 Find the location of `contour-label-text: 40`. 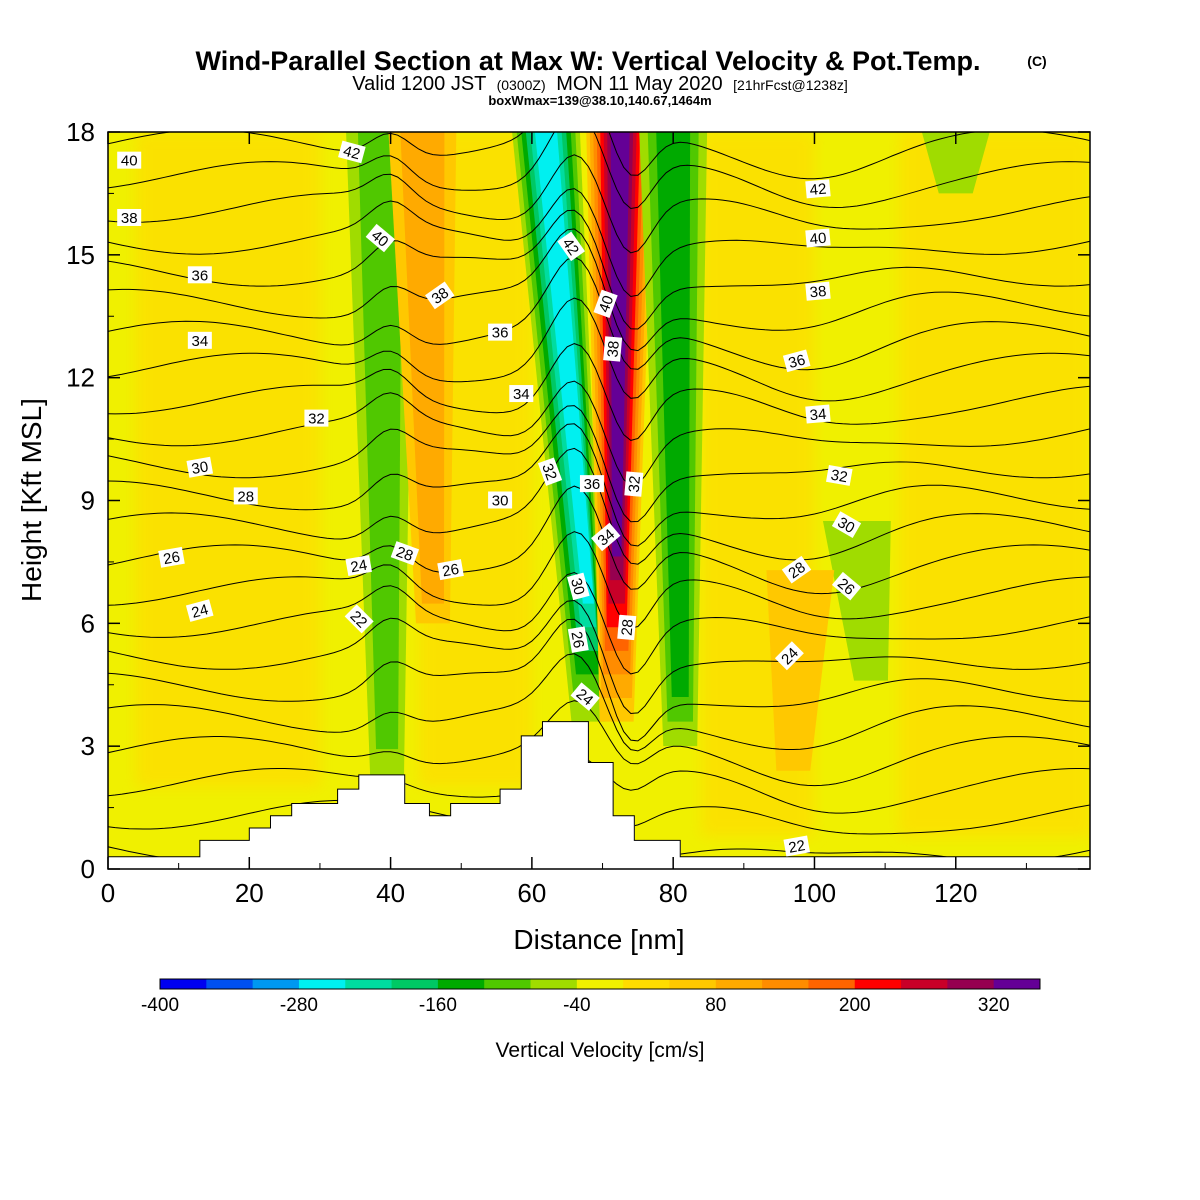

contour-label-text: 40 is located at coordinates (607, 303).